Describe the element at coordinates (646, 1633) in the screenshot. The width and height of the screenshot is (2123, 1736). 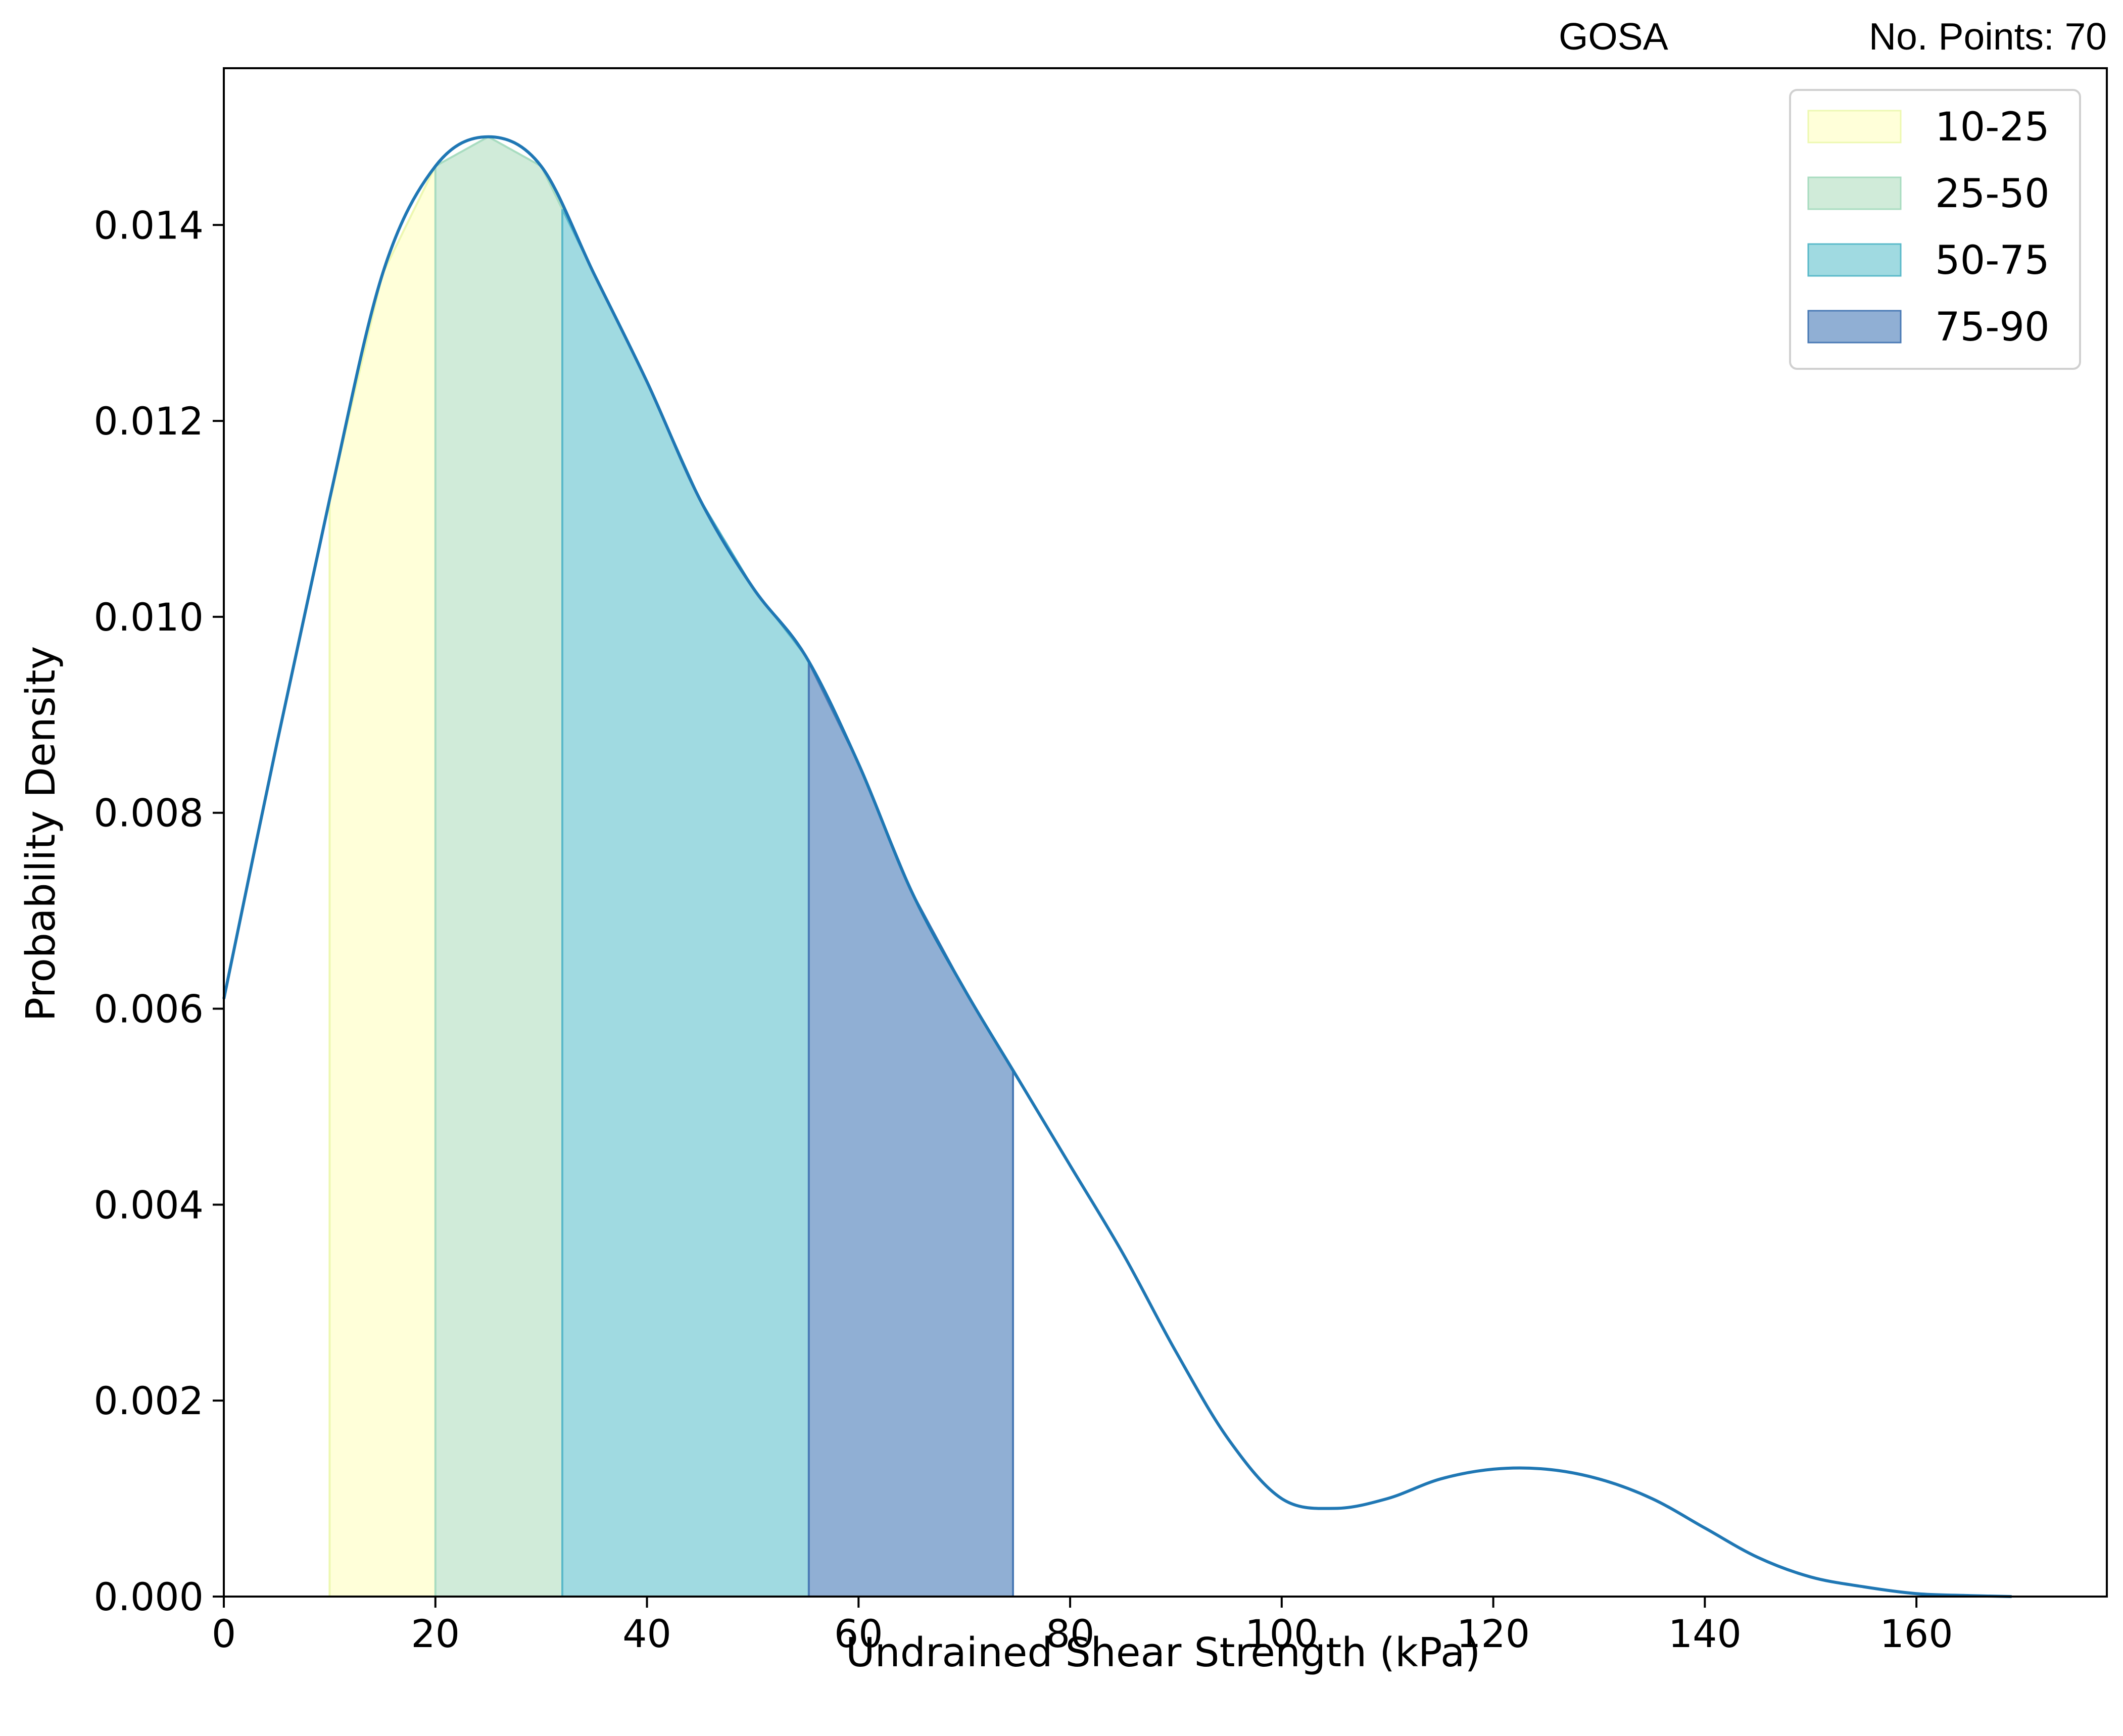
I see `x-tick-label-40: 40` at that location.